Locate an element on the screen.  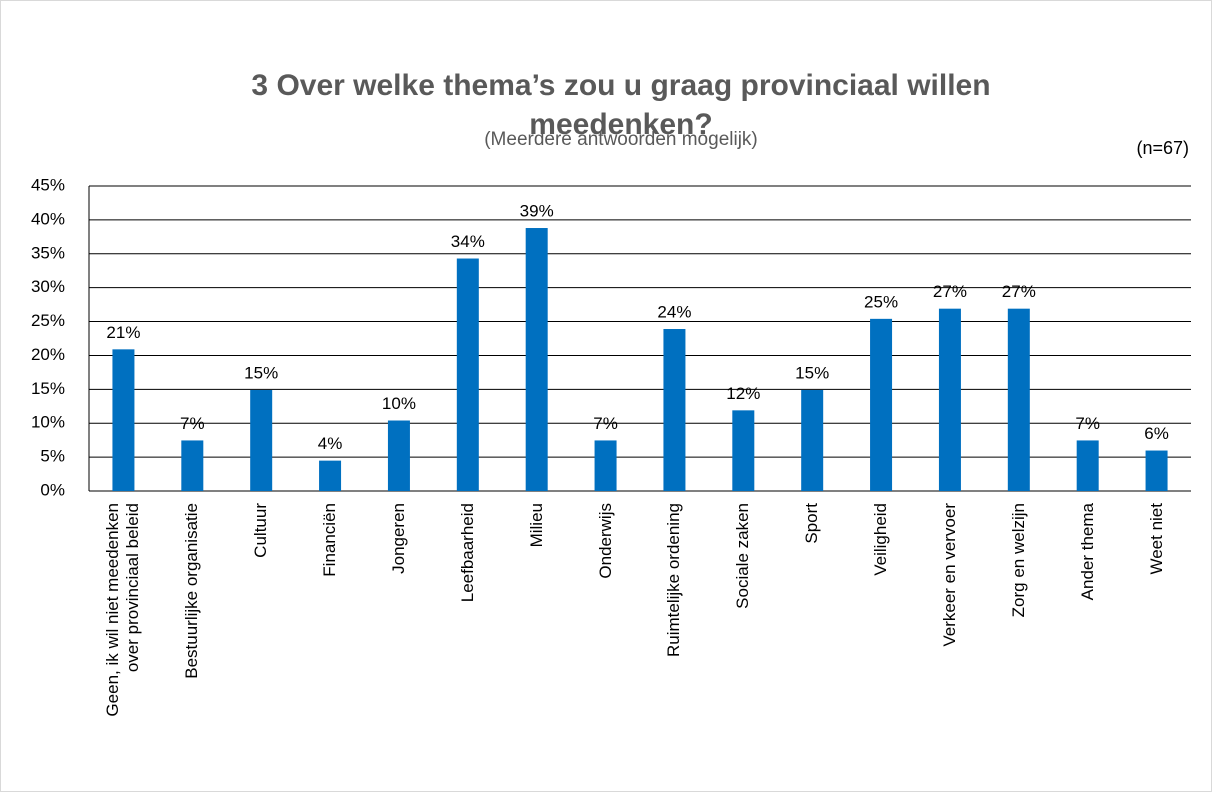
y-tick-label: 25% is located at coordinates (48, 320).